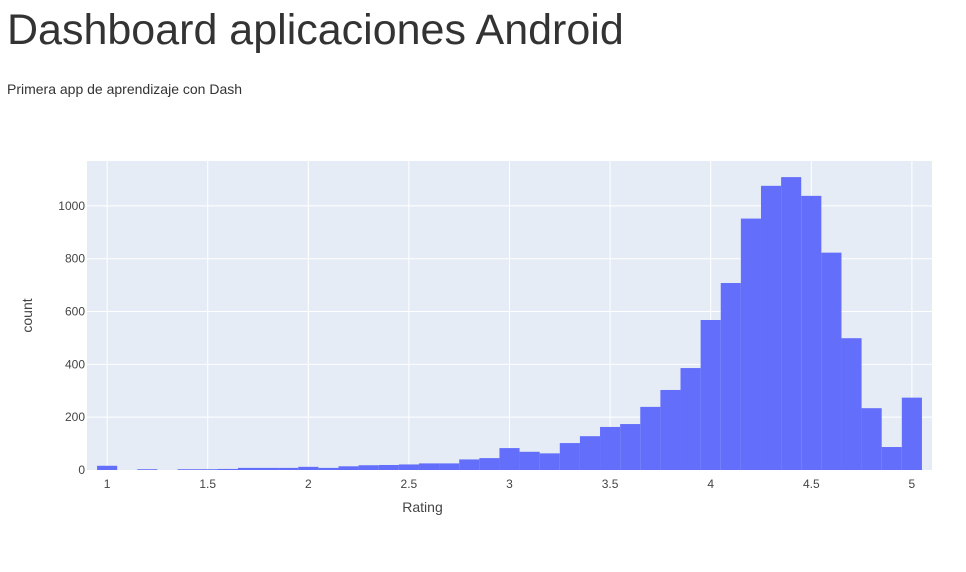  Describe the element at coordinates (81, 470) in the screenshot. I see `y-tick-label: 0` at that location.